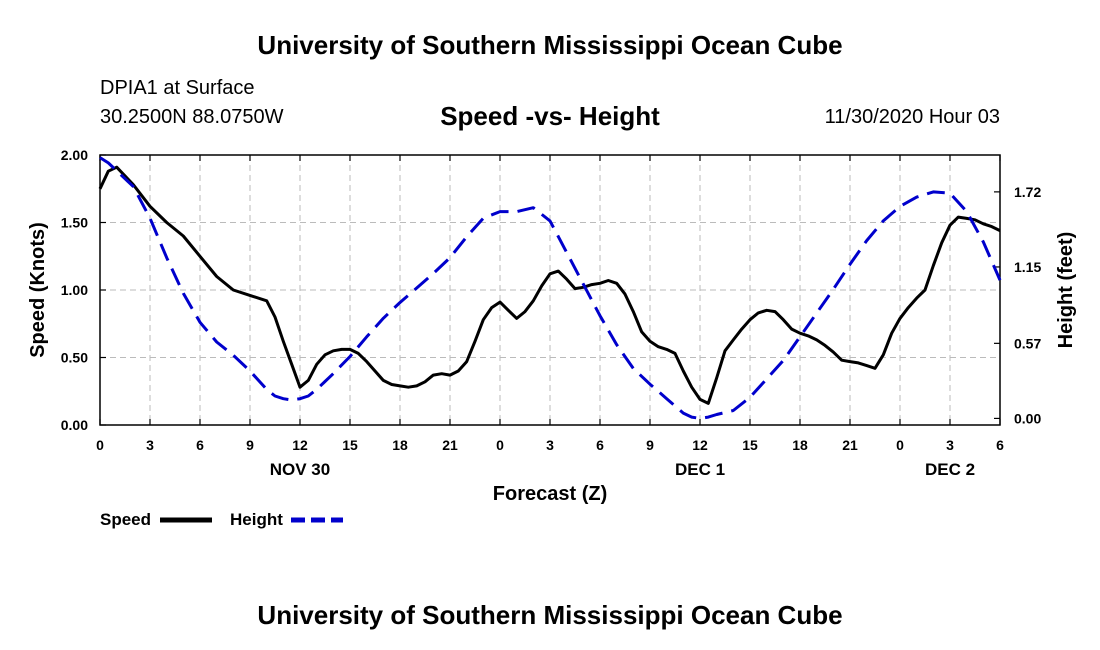 The image size is (1100, 650). I want to click on y-left-tick-label: 1.00, so click(74, 290).